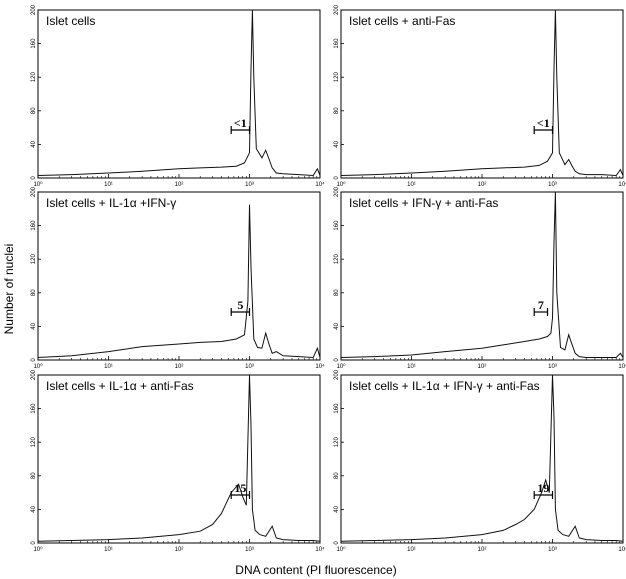 The image size is (626, 579). Describe the element at coordinates (240, 305) in the screenshot. I see `gate-label: 5` at that location.